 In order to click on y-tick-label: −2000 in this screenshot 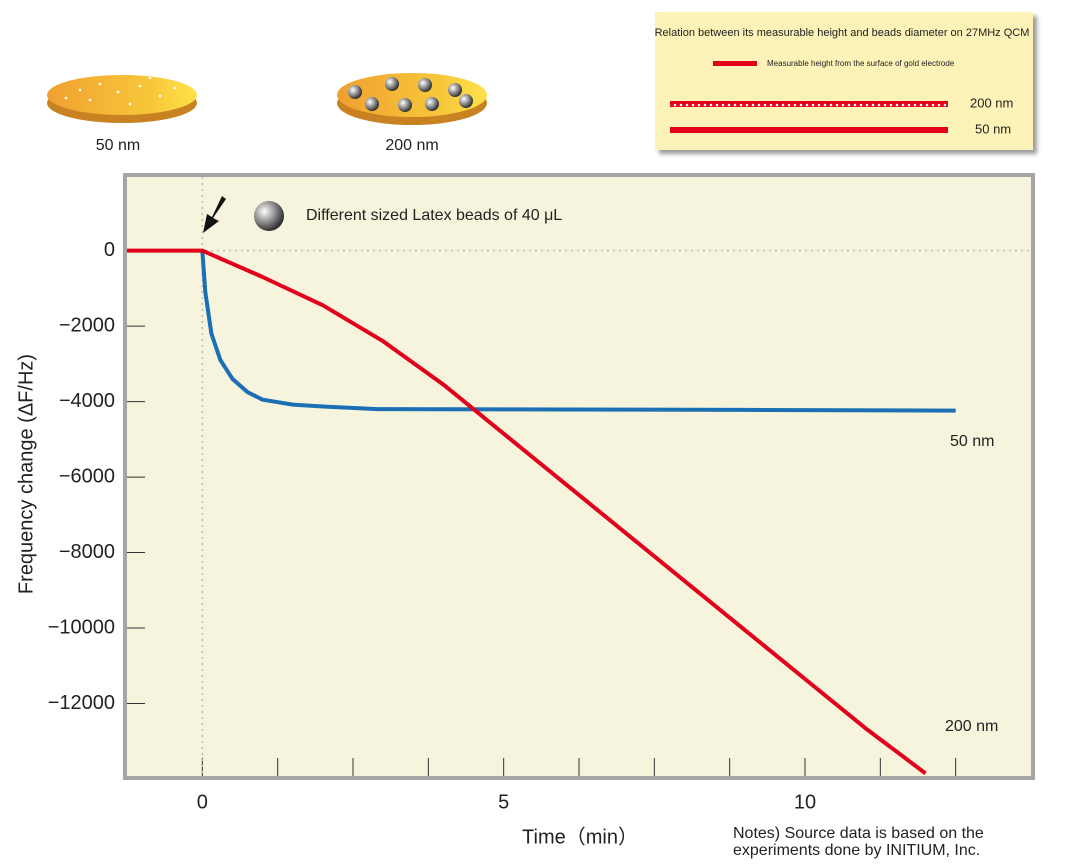, I will do `click(87, 325)`.